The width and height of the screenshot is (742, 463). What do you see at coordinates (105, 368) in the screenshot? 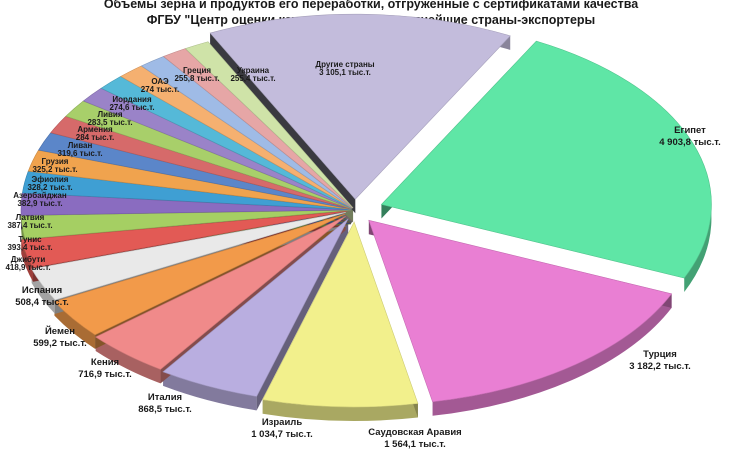
I see `slice-label-5: Кения 716,9 тыс.т.` at bounding box center [105, 368].